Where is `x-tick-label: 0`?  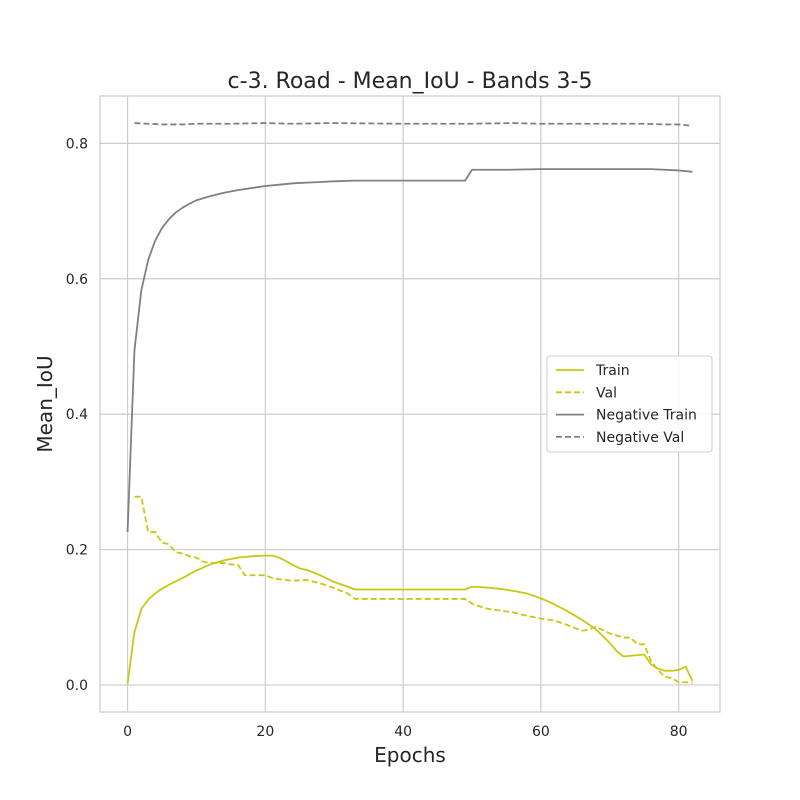 x-tick-label: 0 is located at coordinates (127, 732).